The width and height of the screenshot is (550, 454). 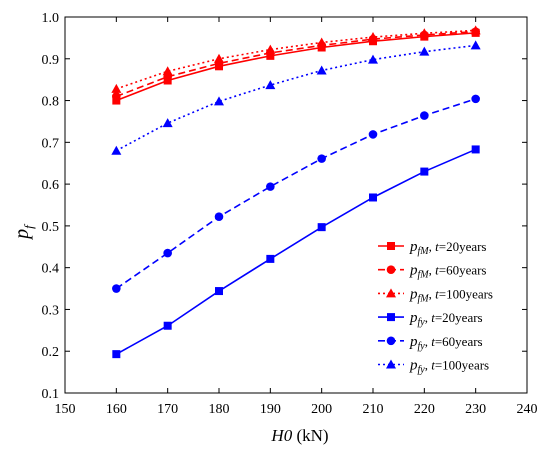 What do you see at coordinates (51, 269) in the screenshot?
I see `y-tick-label: 0.4` at bounding box center [51, 269].